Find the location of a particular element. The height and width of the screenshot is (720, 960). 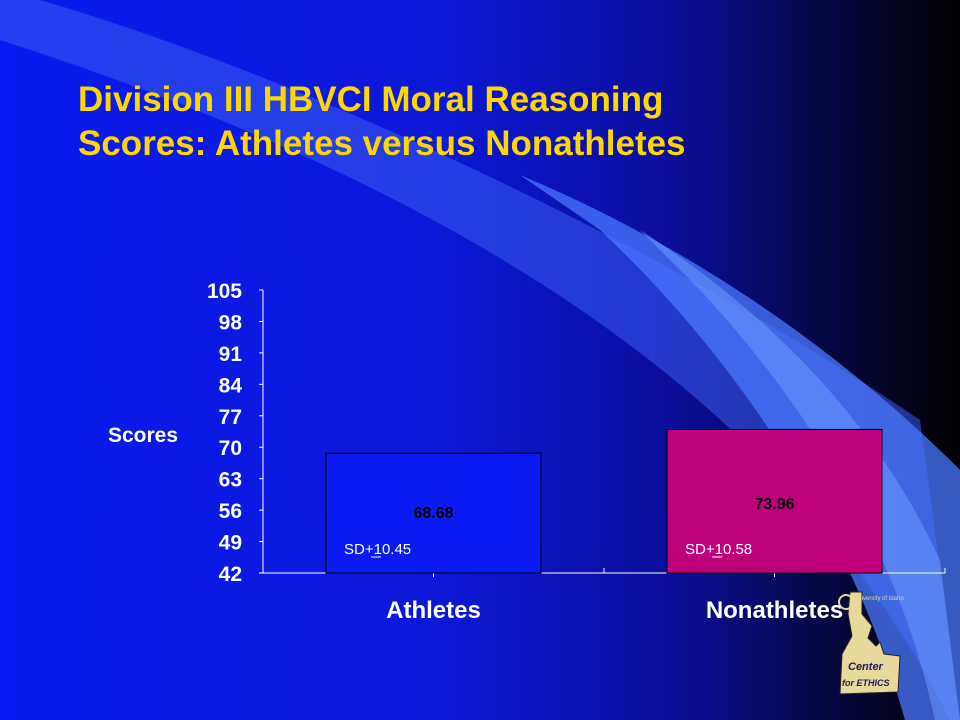

sd-label: SD+10.45 is located at coordinates (377, 549).